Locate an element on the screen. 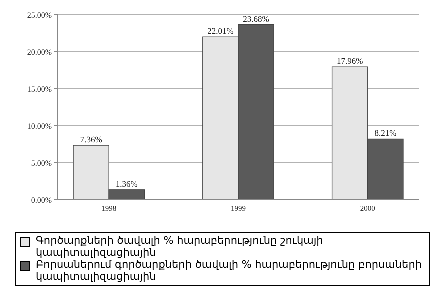 The width and height of the screenshot is (437, 291). y-tick-label: 15.00% is located at coordinates (39, 89).